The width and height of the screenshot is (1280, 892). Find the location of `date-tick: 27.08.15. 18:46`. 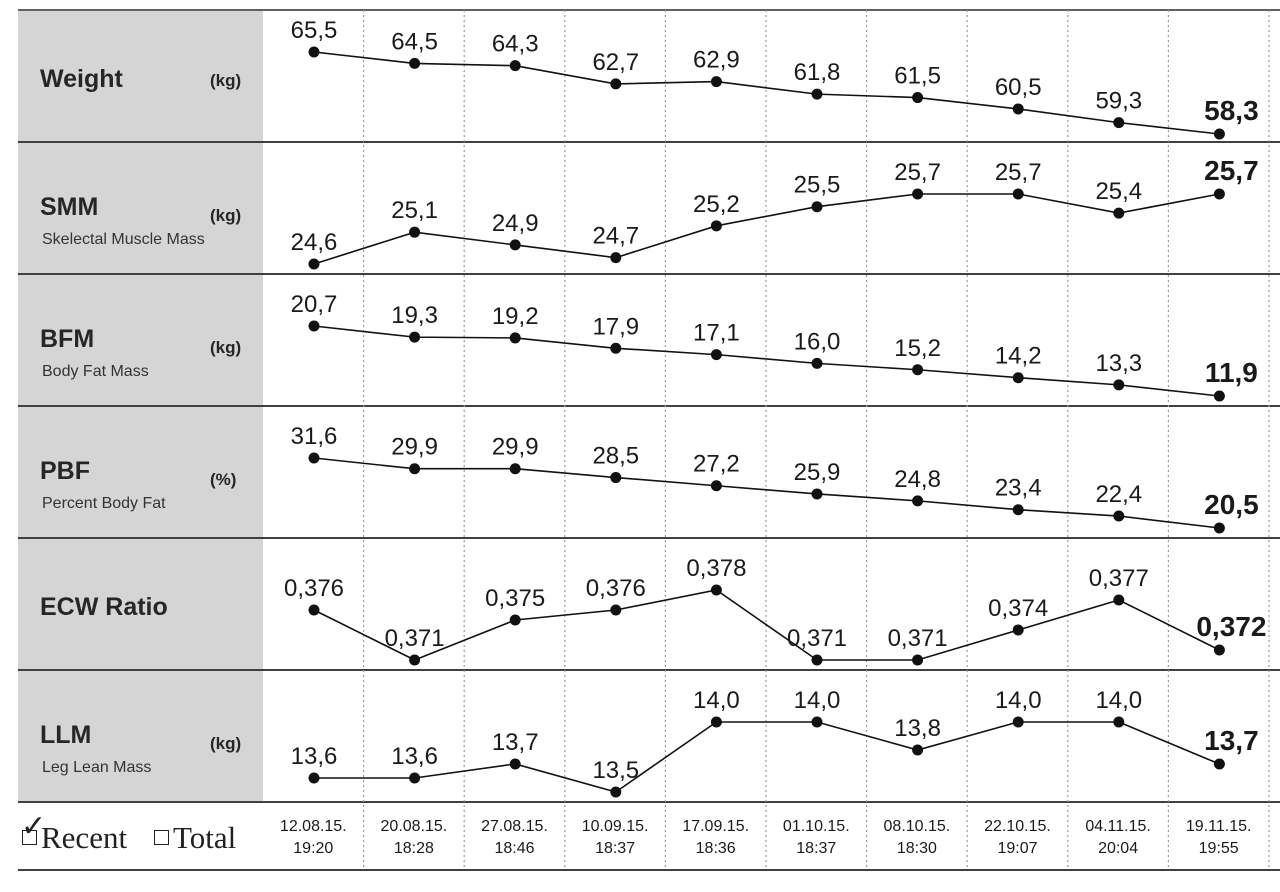

date-tick: 27.08.15. 18:46 is located at coordinates (515, 838).